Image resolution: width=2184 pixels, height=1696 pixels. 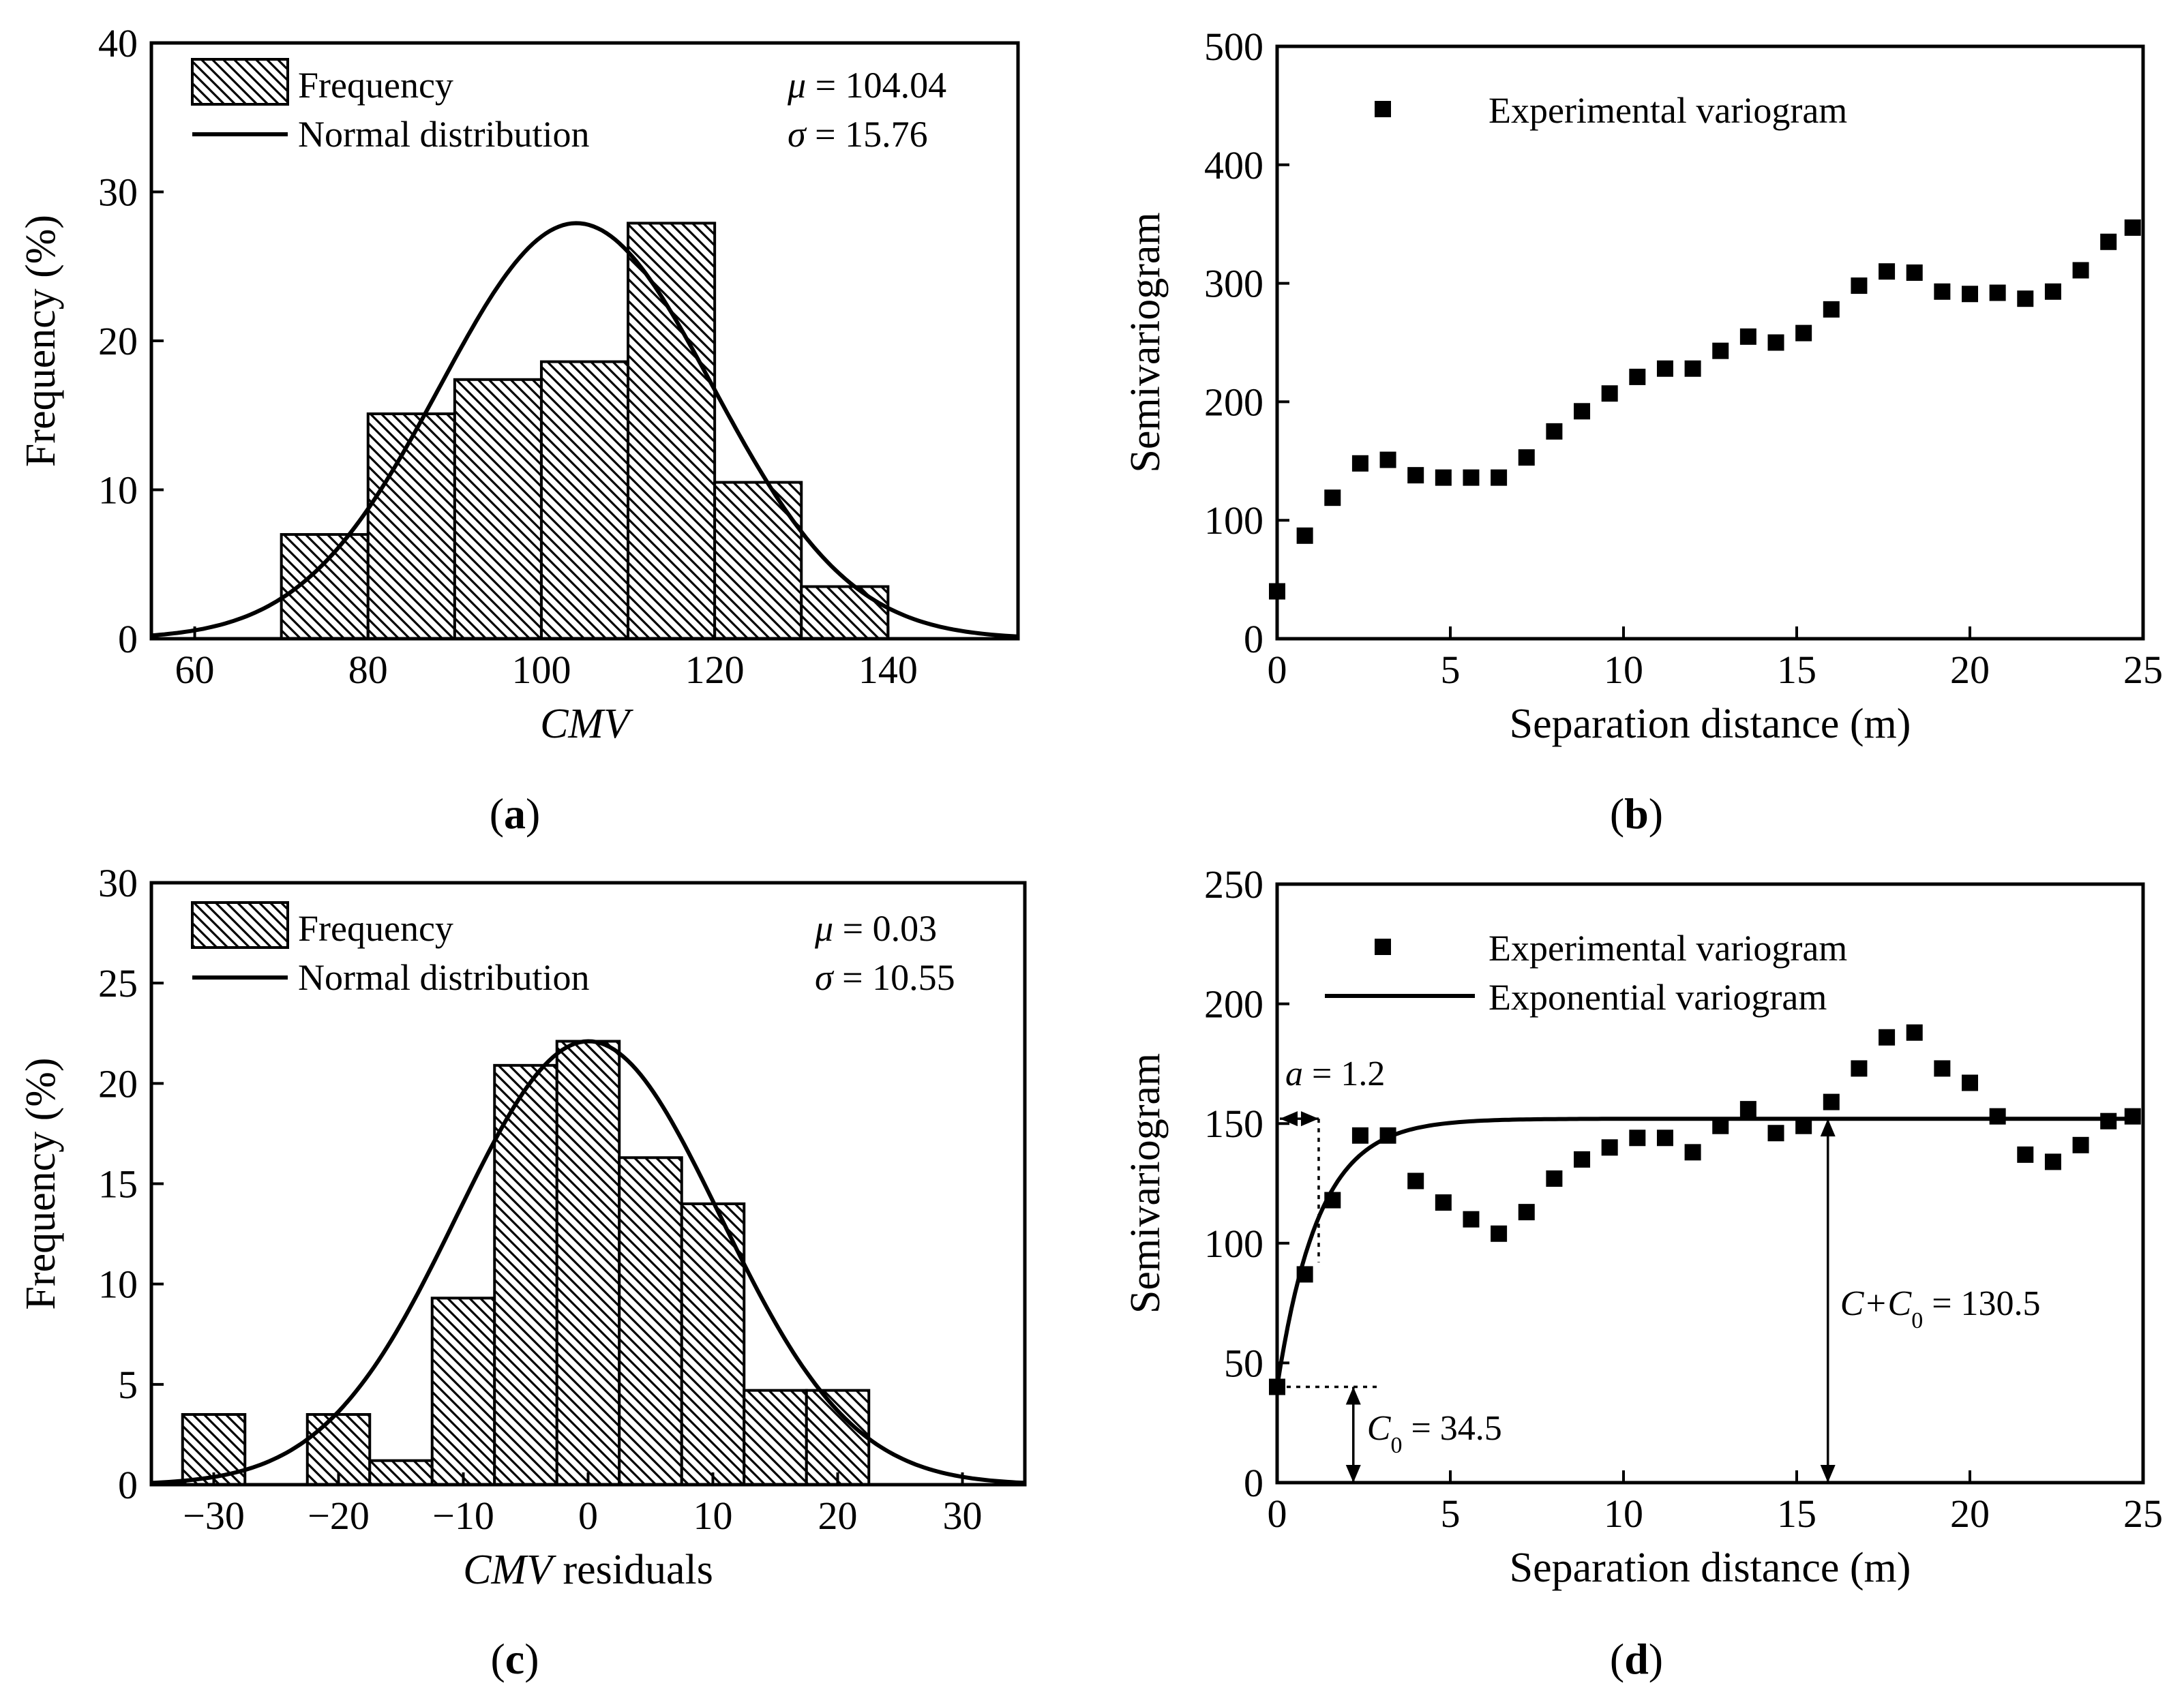 I want to click on legend-label-normal: Normal distribution, so click(x=443, y=134).